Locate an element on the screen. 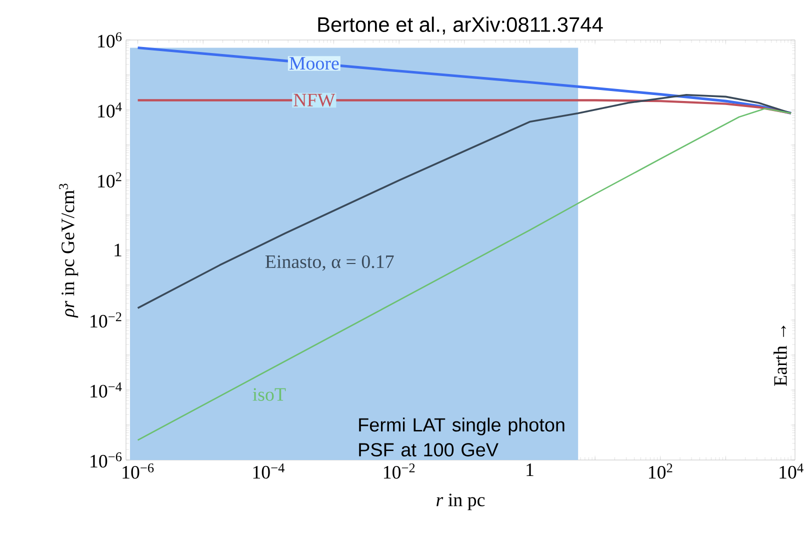  band-label: Fermi LAT single photon PSF at 100 GeV is located at coordinates (461, 437).